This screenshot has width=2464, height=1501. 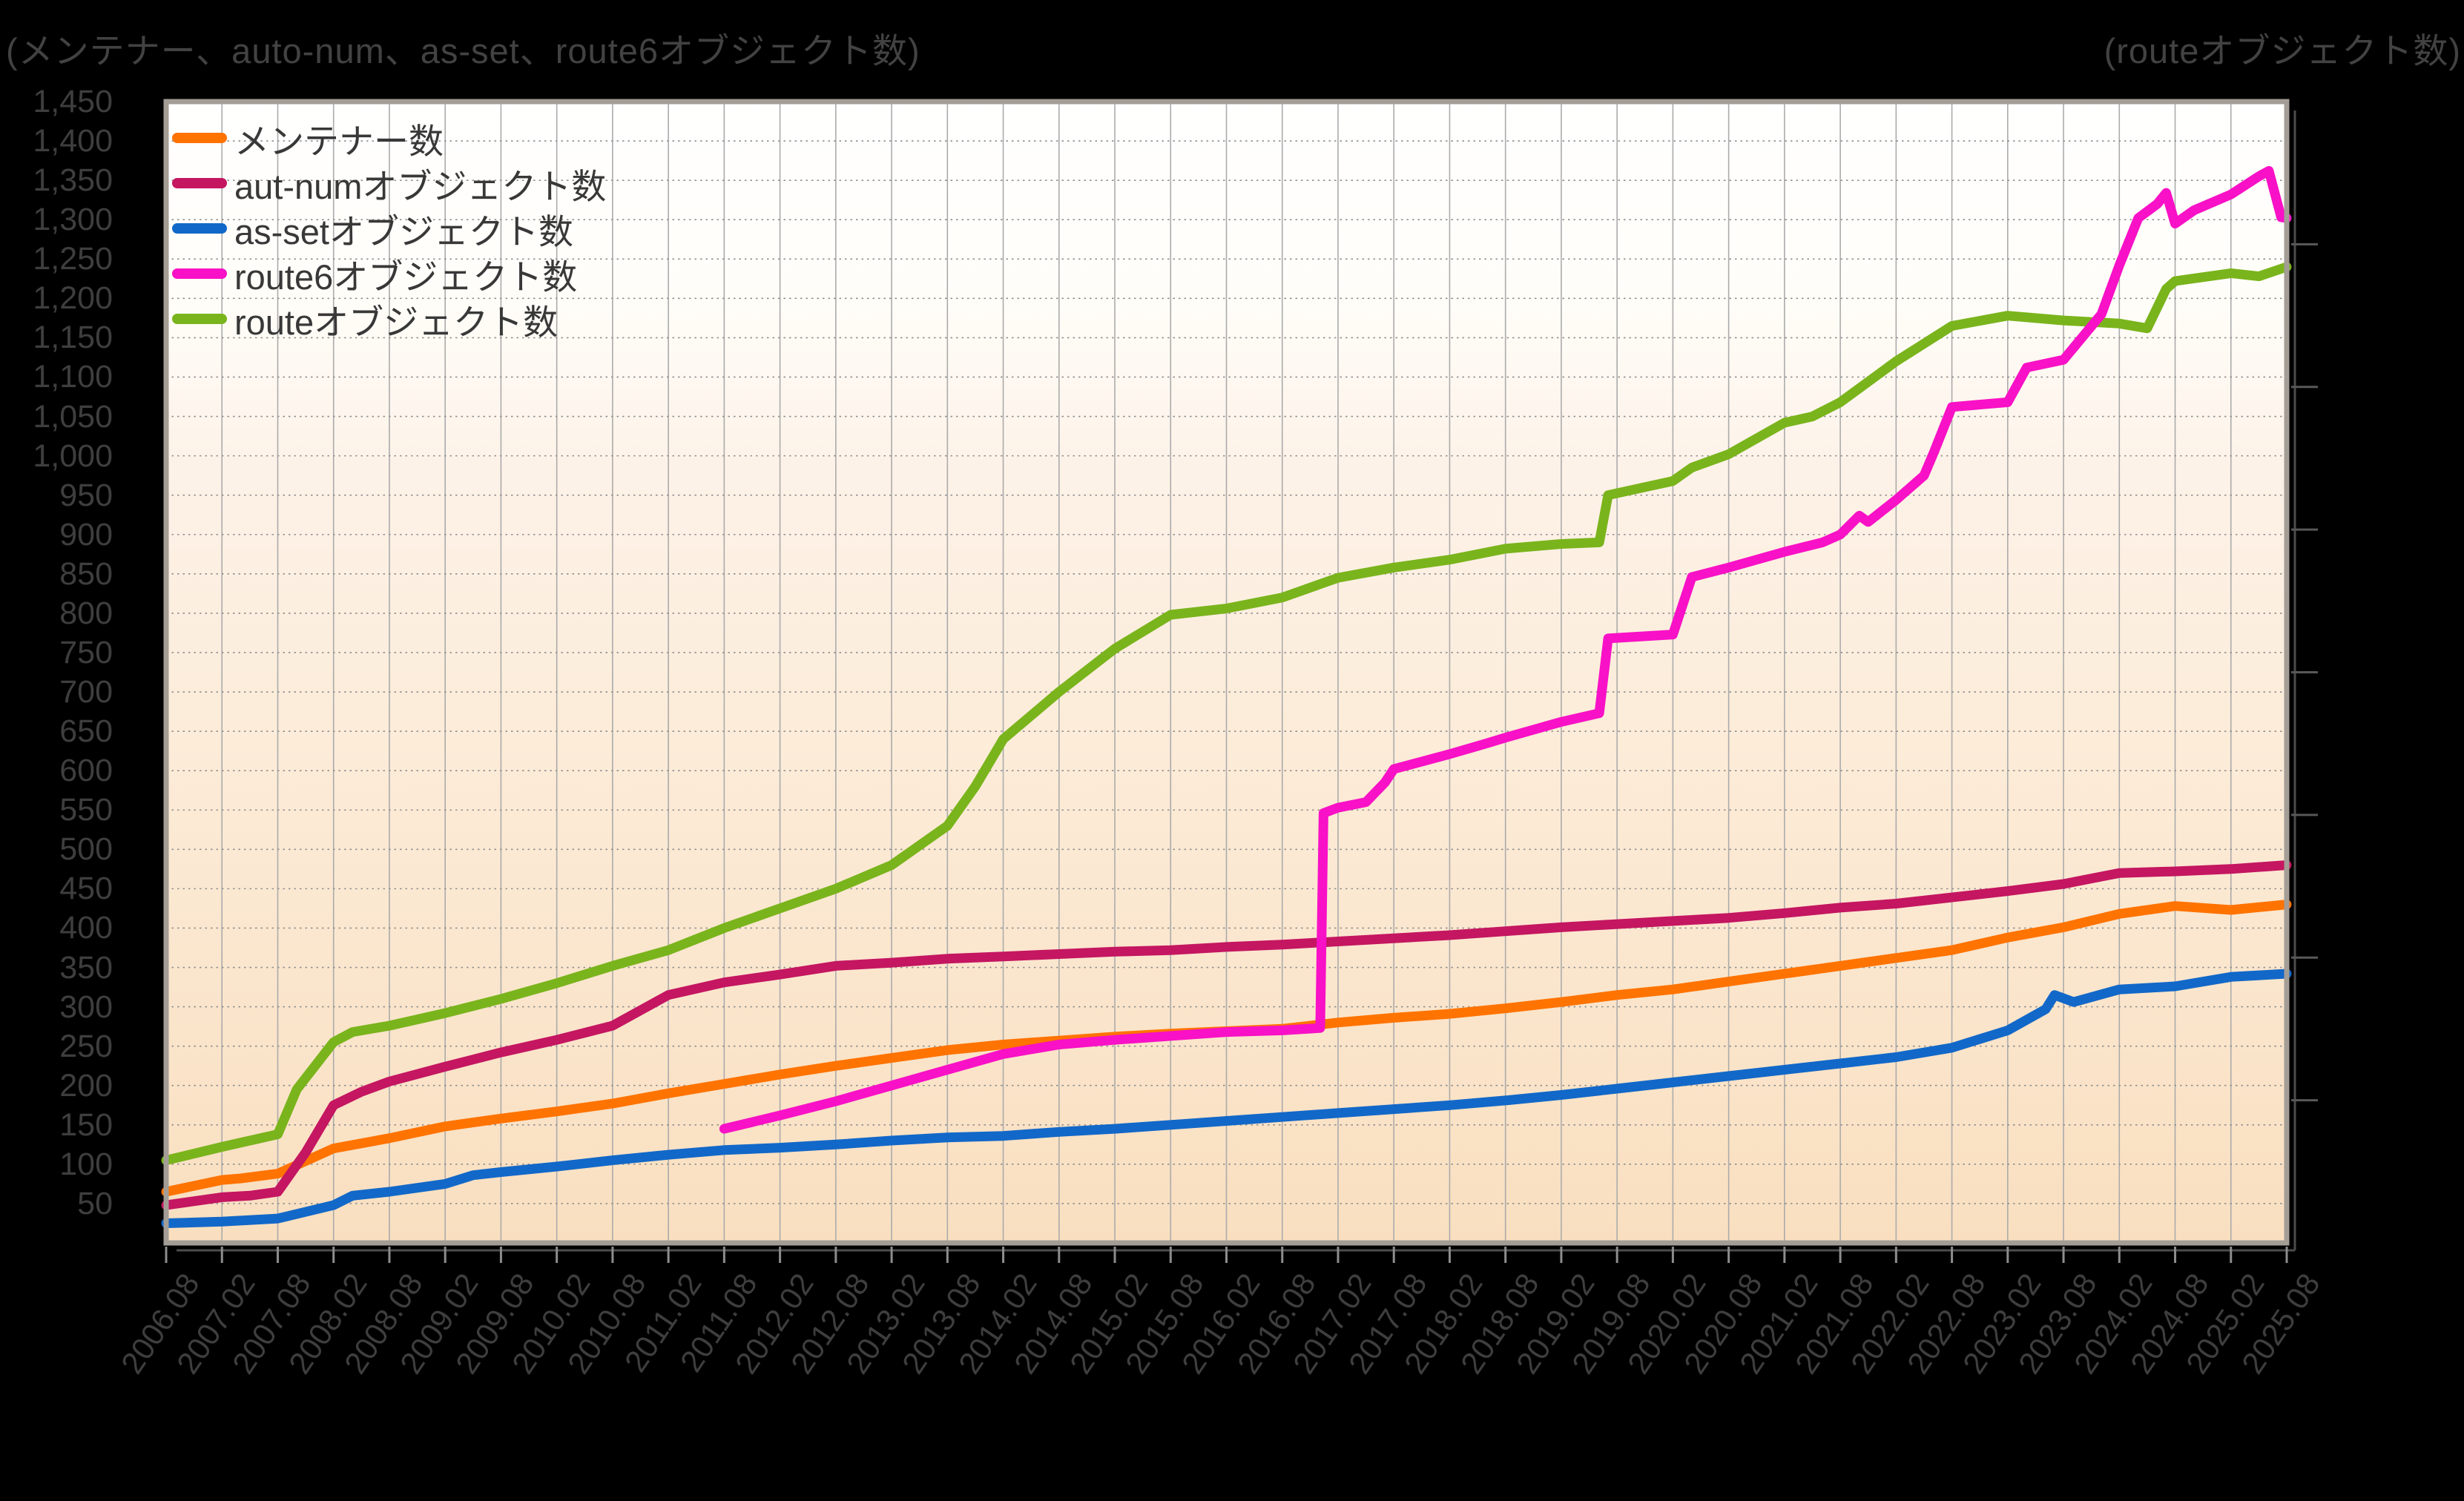 I want to click on legend-label: as-setオブジェクト数, so click(x=404, y=231).